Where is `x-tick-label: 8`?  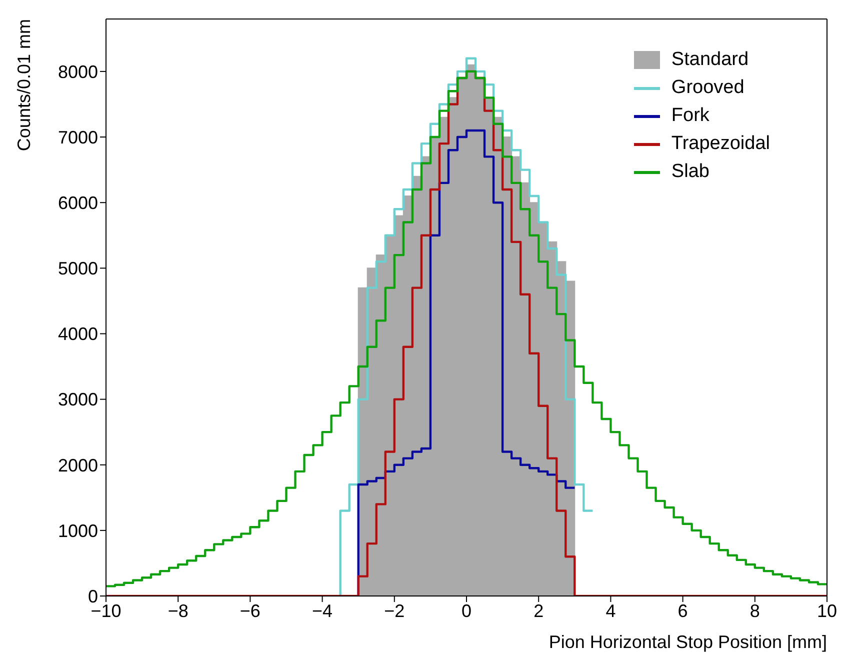 x-tick-label: 8 is located at coordinates (755, 610).